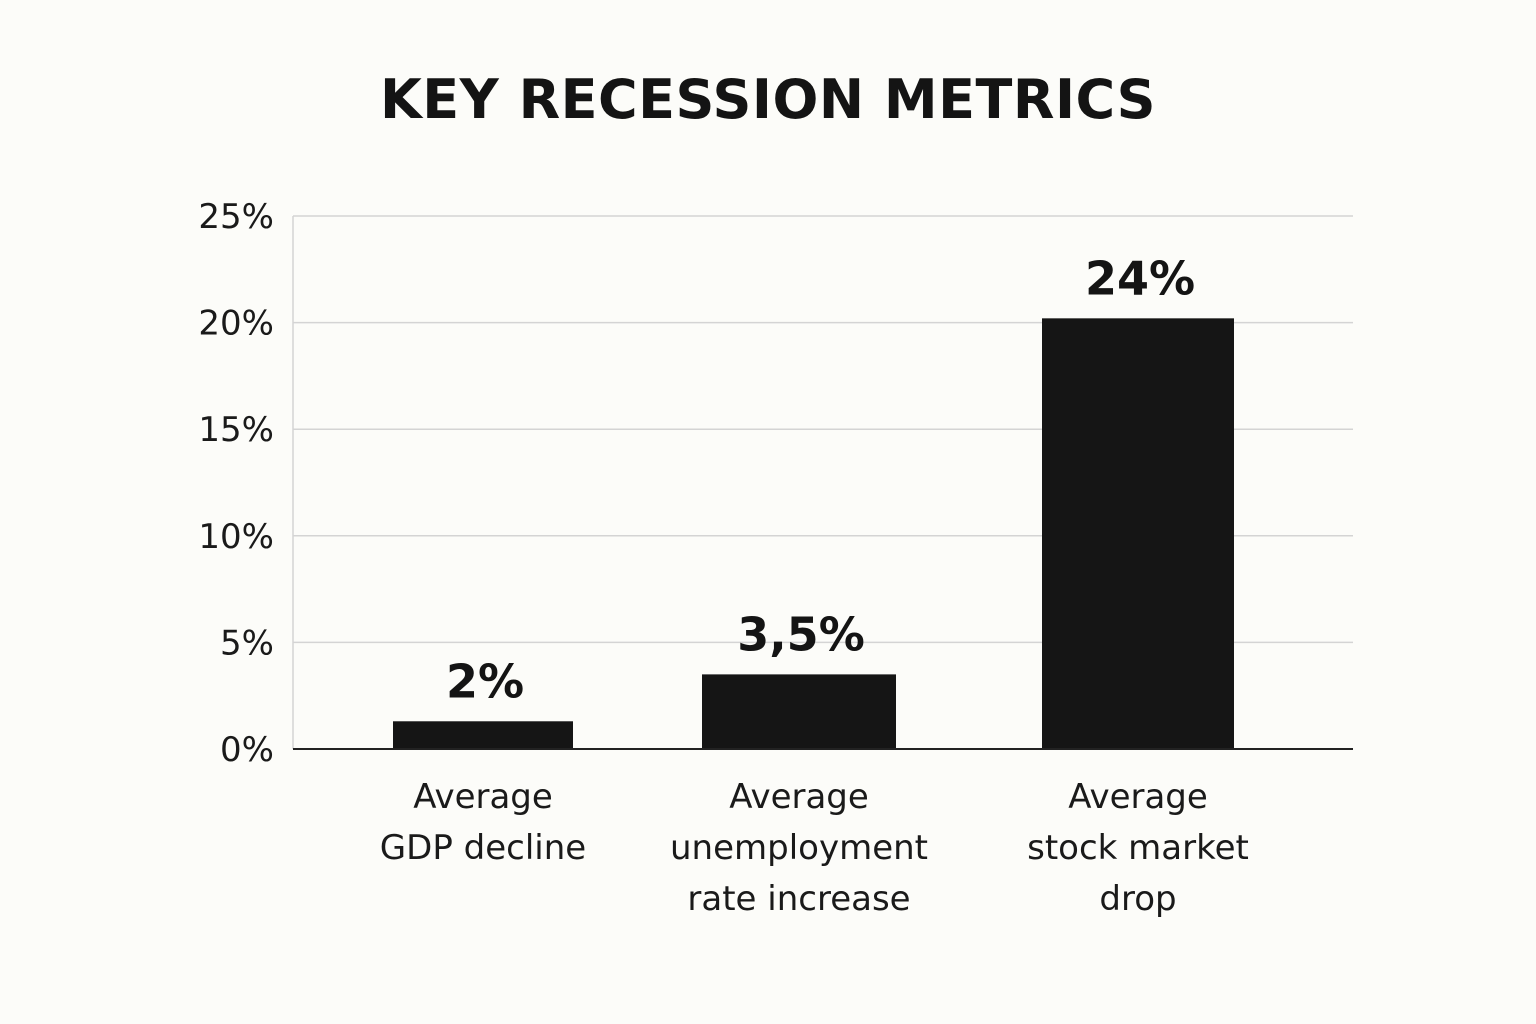 The width and height of the screenshot is (1536, 1024). Describe the element at coordinates (483, 848) in the screenshot. I see `x-category-label: GDP decline` at that location.